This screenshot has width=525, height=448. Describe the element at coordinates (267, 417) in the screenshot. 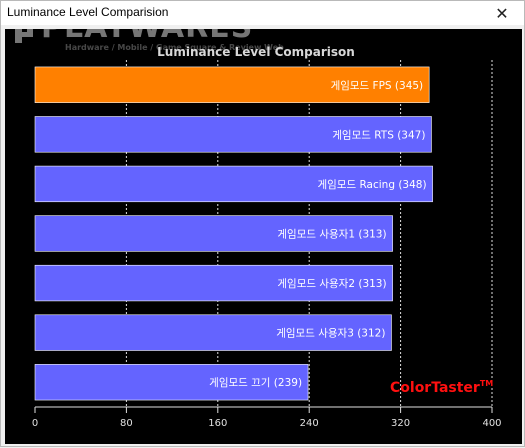

I see `tick-layer: 0 80 160 240 320 400` at that location.